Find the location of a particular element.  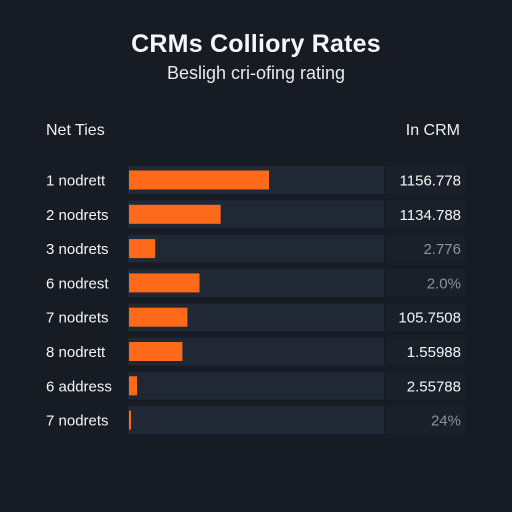

value-label: 1156.778 is located at coordinates (430, 181).